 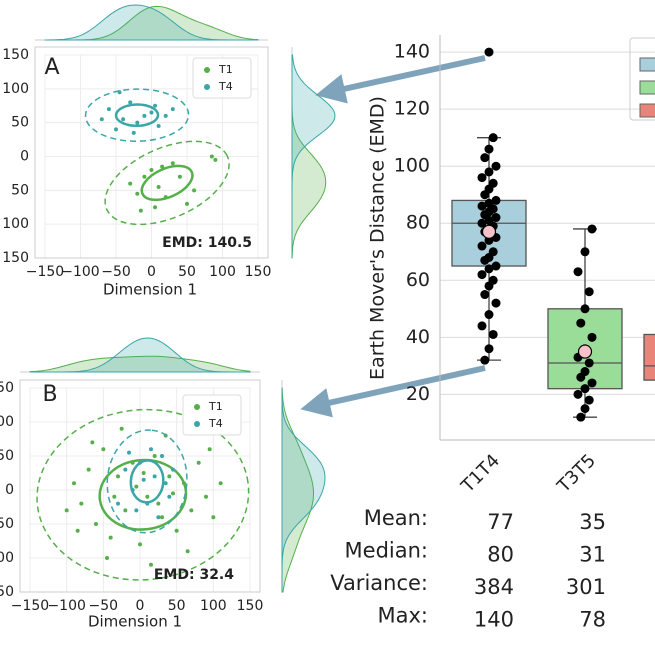 I want to click on legend-box, so click(x=642, y=79).